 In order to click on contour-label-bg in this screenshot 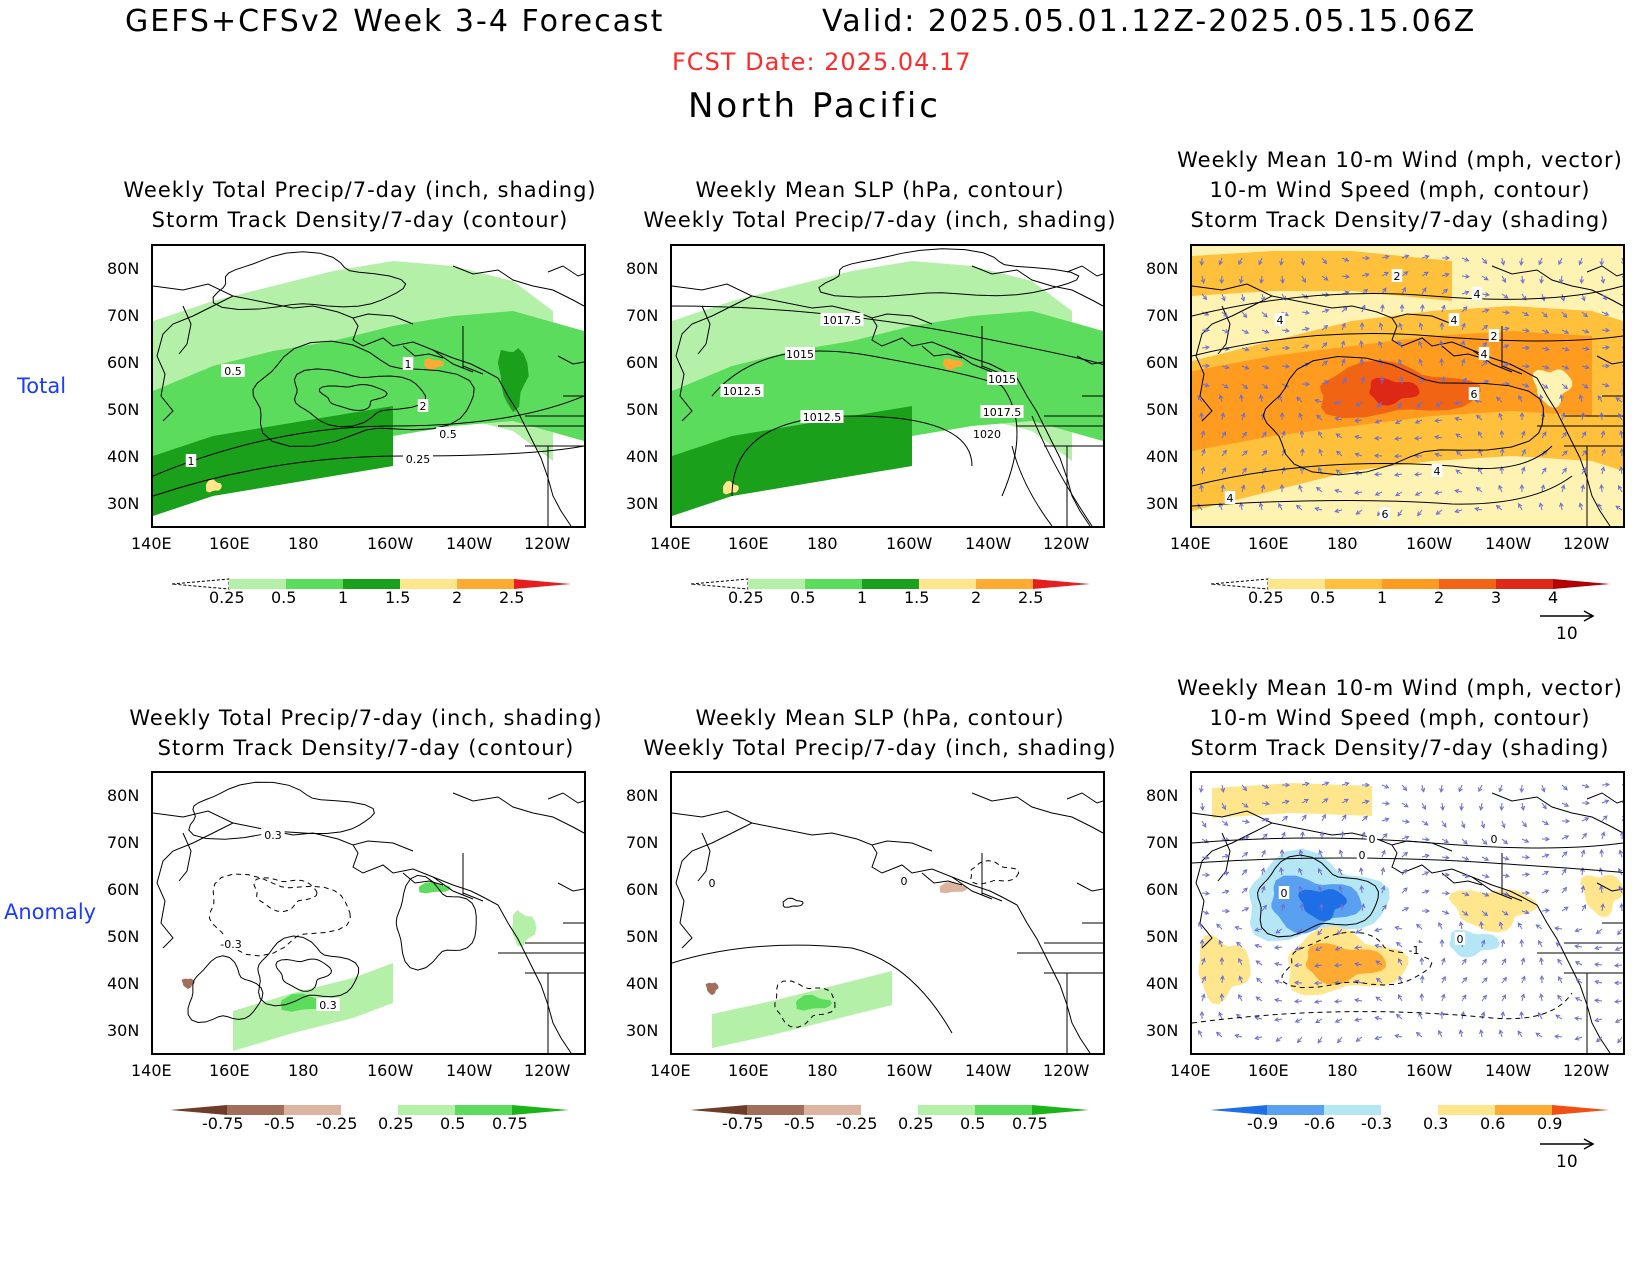, I will do `click(1484, 353)`.